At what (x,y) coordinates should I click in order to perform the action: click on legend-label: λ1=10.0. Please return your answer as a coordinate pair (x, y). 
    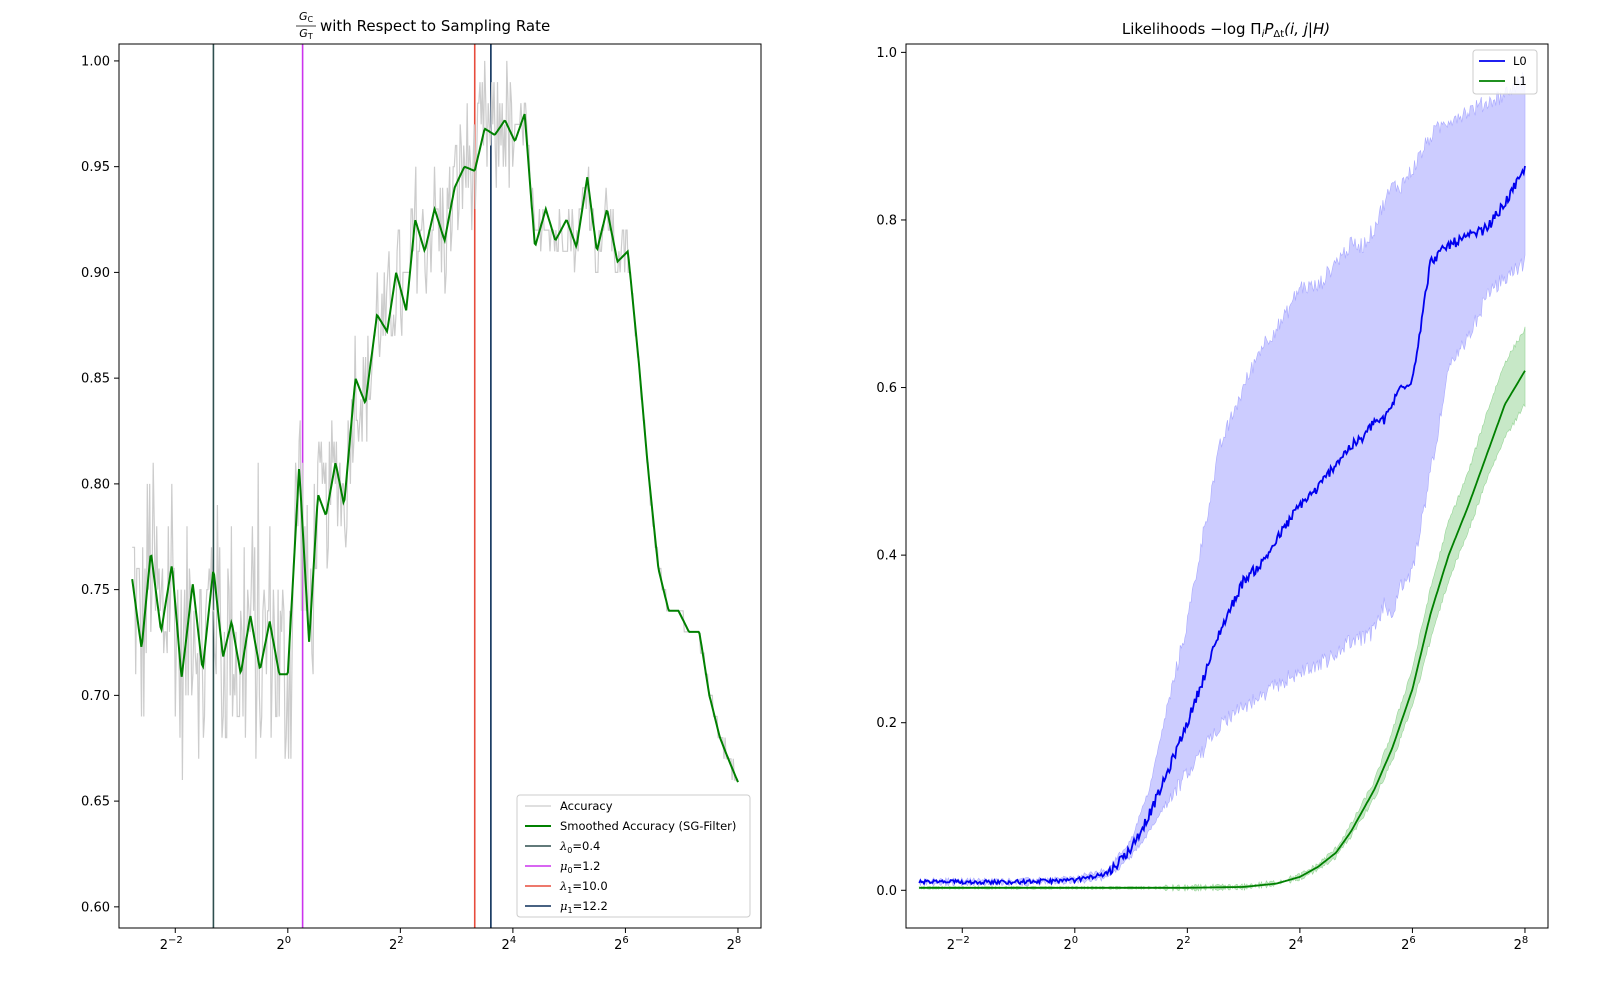
    Looking at the image, I should click on (583, 887).